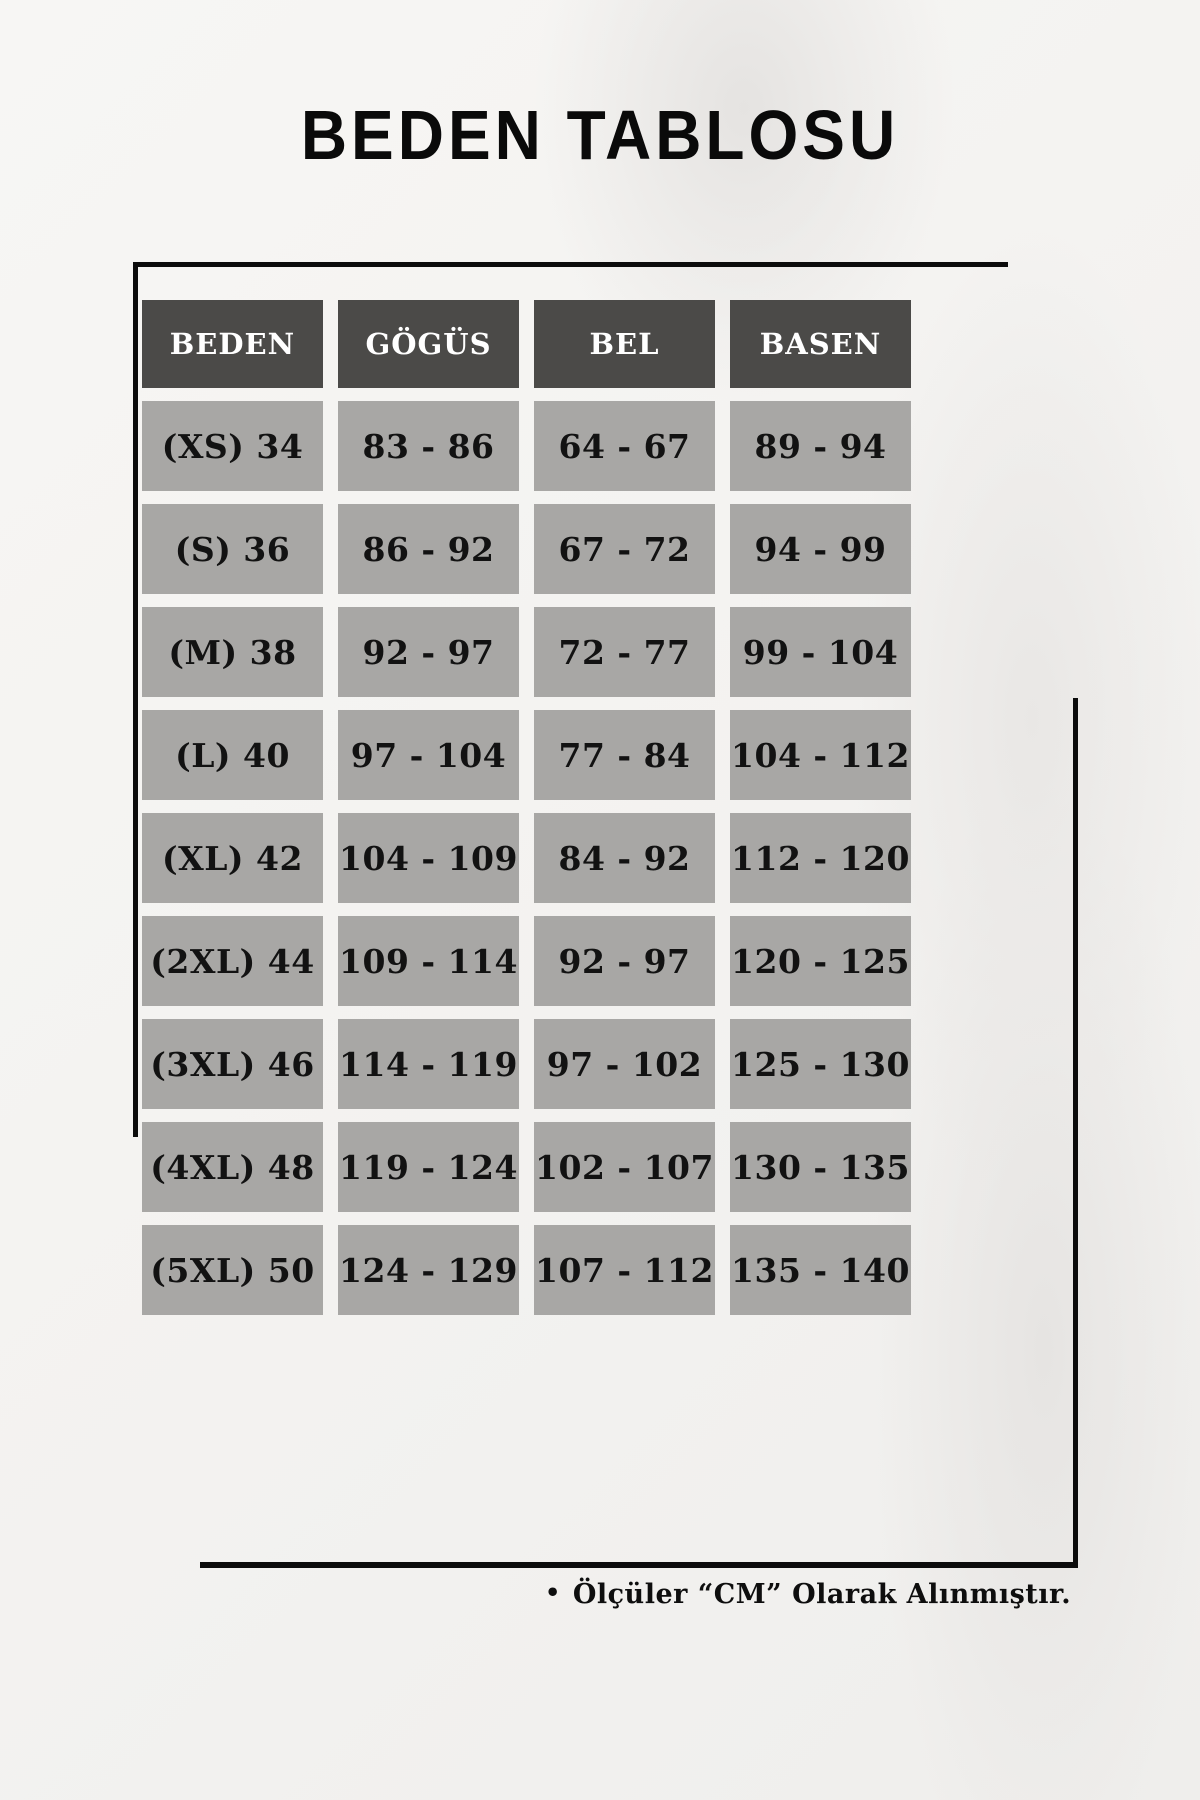 The height and width of the screenshot is (1800, 1200). Describe the element at coordinates (1075, 1133) in the screenshot. I see `decorative-line-right` at that location.